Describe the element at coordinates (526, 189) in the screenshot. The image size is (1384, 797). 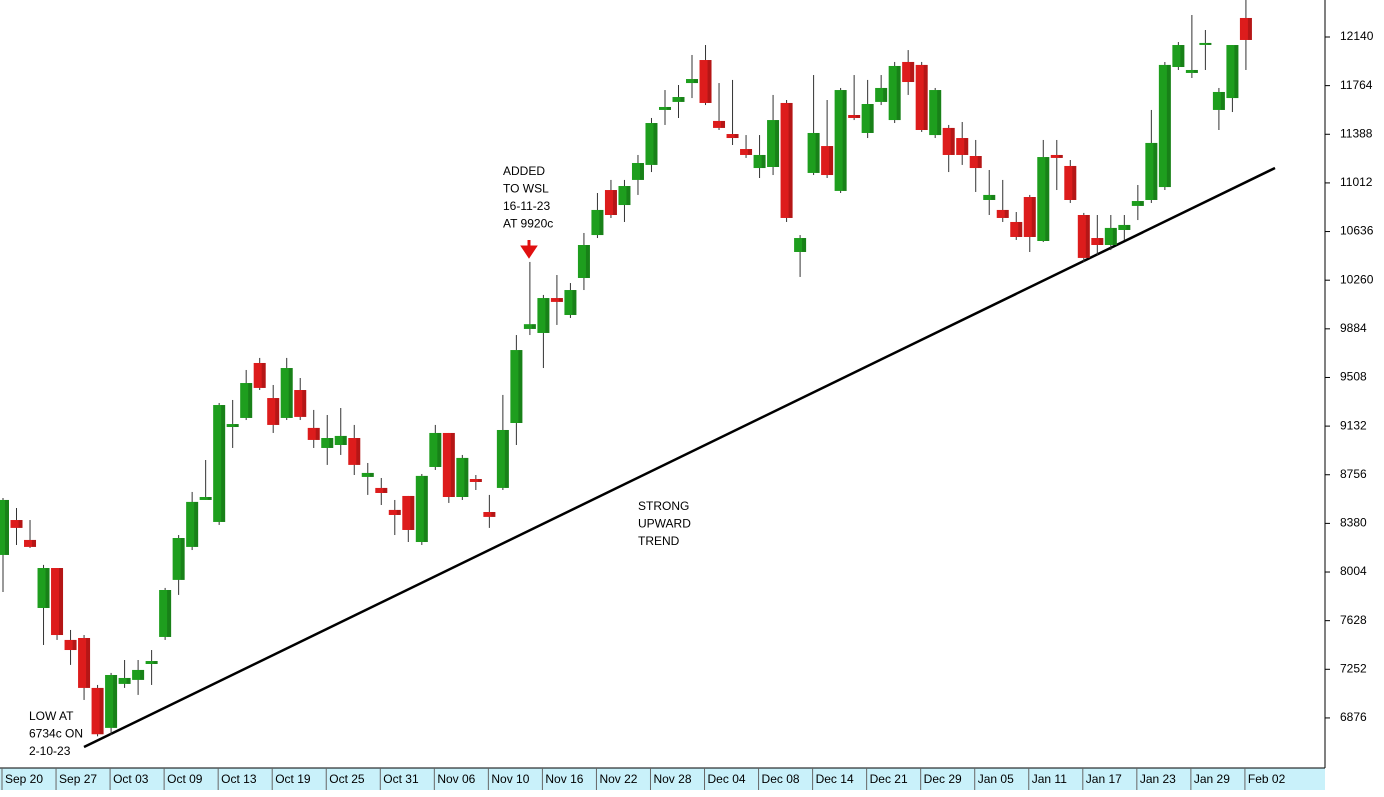
I see `annotation: TO WSL` at that location.